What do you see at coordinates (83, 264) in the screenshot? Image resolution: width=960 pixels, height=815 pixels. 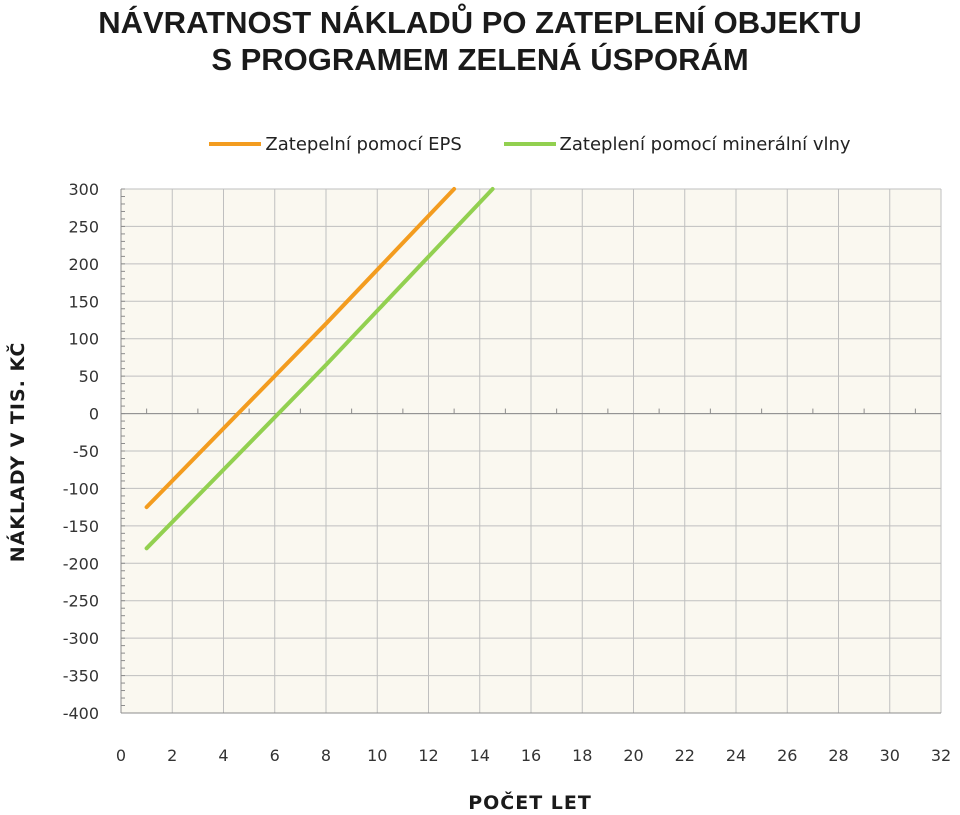 I see `y-tick-label: 200` at bounding box center [83, 264].